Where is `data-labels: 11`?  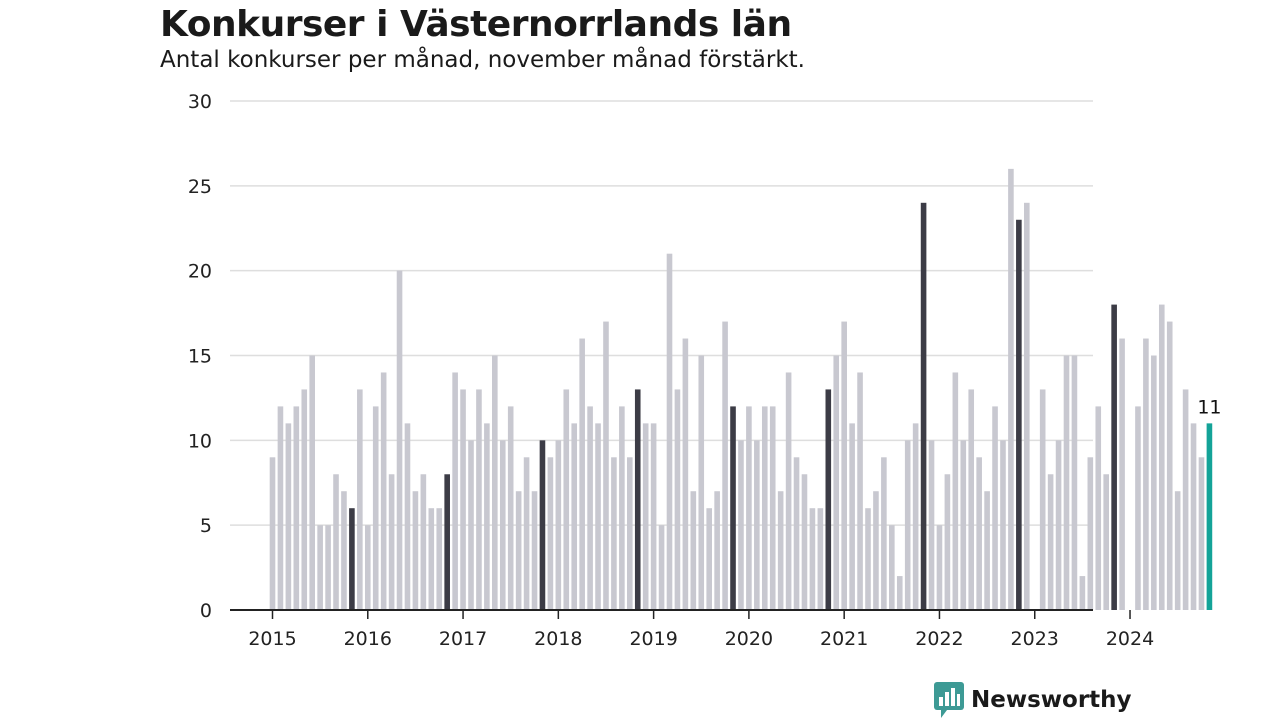
data-labels: 11 is located at coordinates (1209, 407).